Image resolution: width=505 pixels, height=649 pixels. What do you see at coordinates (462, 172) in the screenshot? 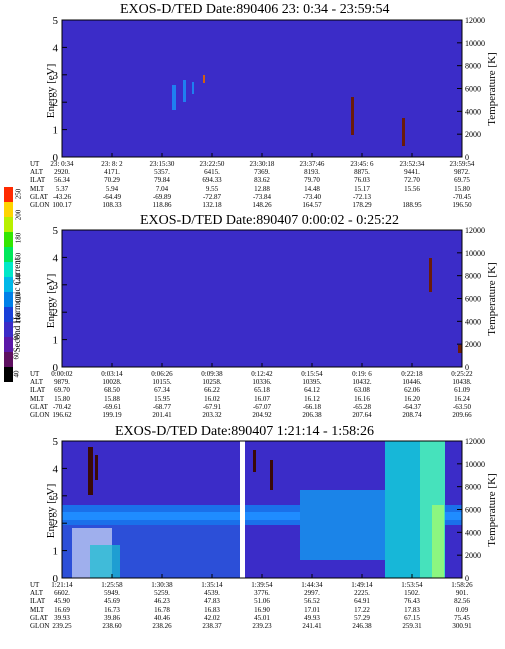
I see `ephemeris-cell: 9872.` at bounding box center [462, 172].